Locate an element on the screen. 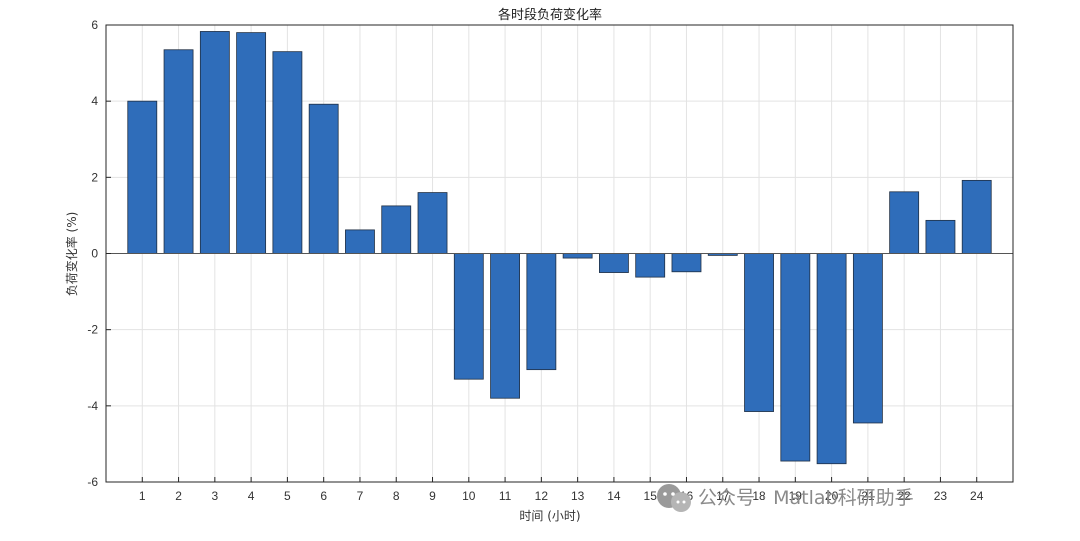 The image size is (1080, 541). watermark-text: 公众号 · Matlab科研助手 is located at coordinates (806, 498).